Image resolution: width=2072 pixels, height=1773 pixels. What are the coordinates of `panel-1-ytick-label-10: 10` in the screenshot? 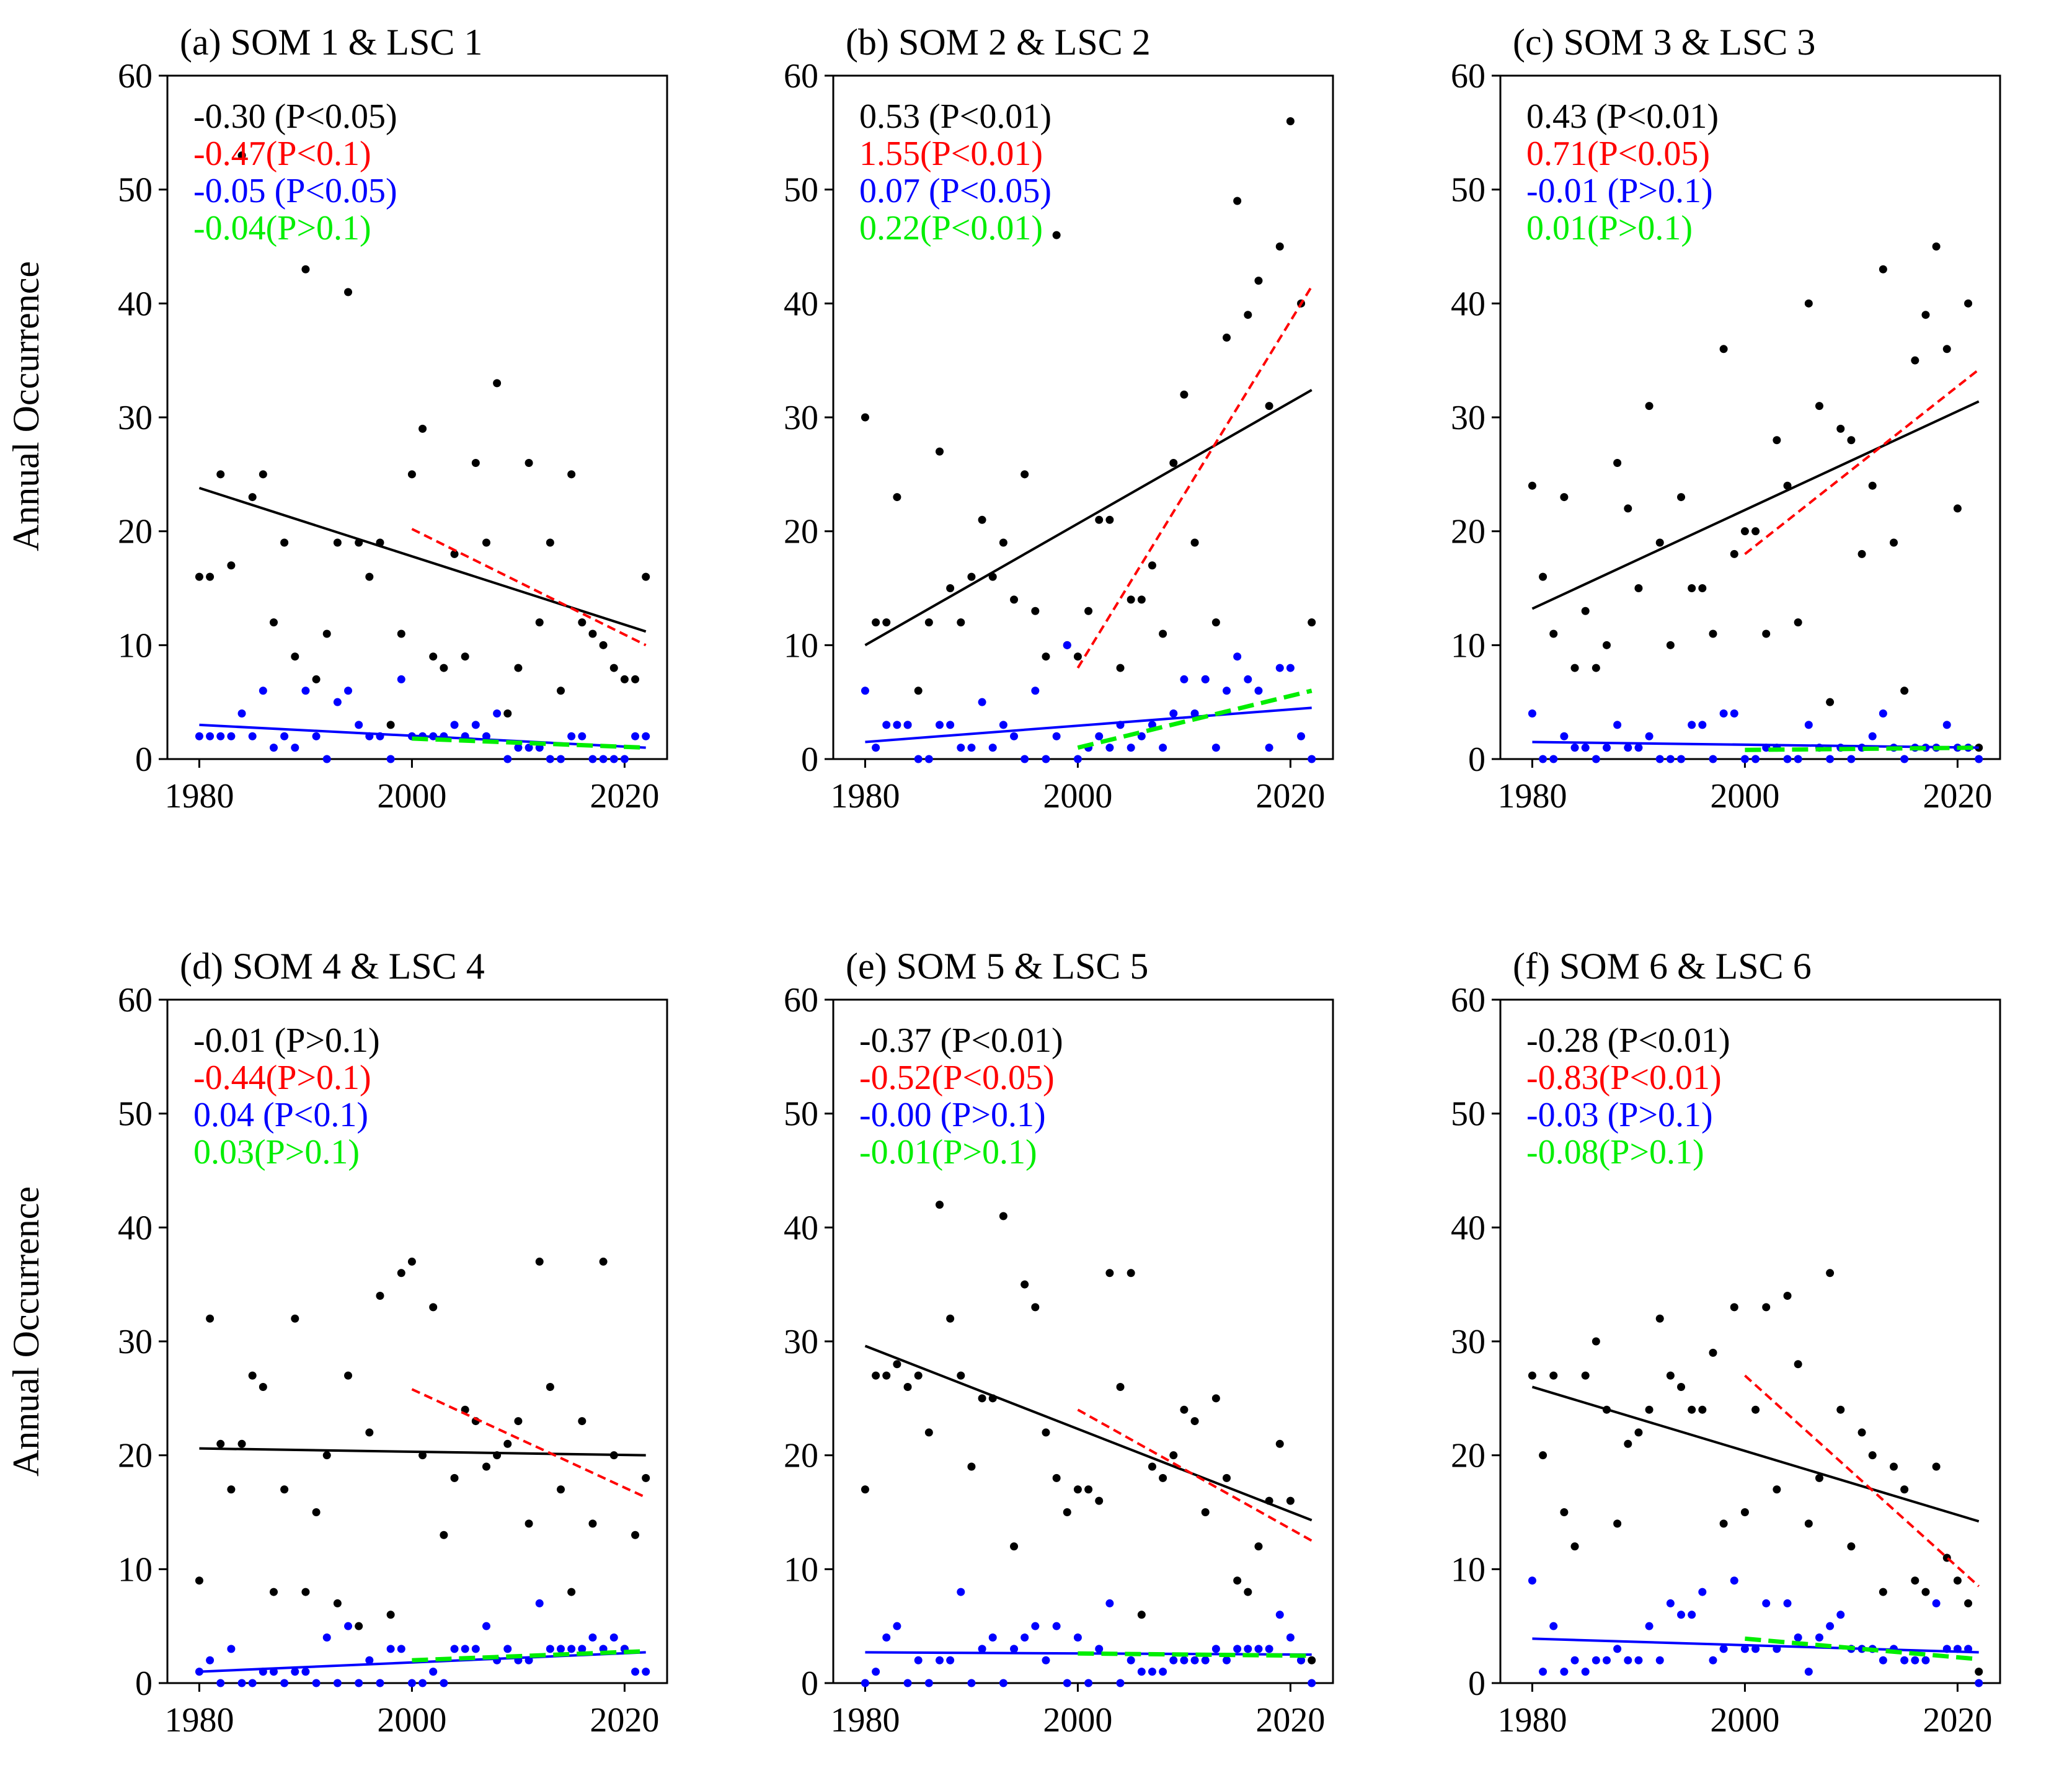 It's located at (135, 645).